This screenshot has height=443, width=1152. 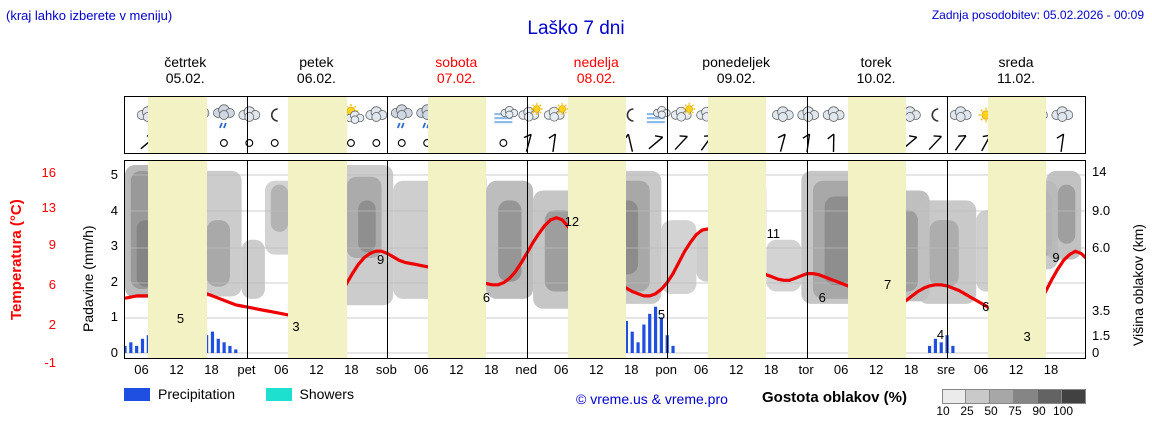 I want to click on day-header-2: petek 06.02., so click(x=316, y=70).